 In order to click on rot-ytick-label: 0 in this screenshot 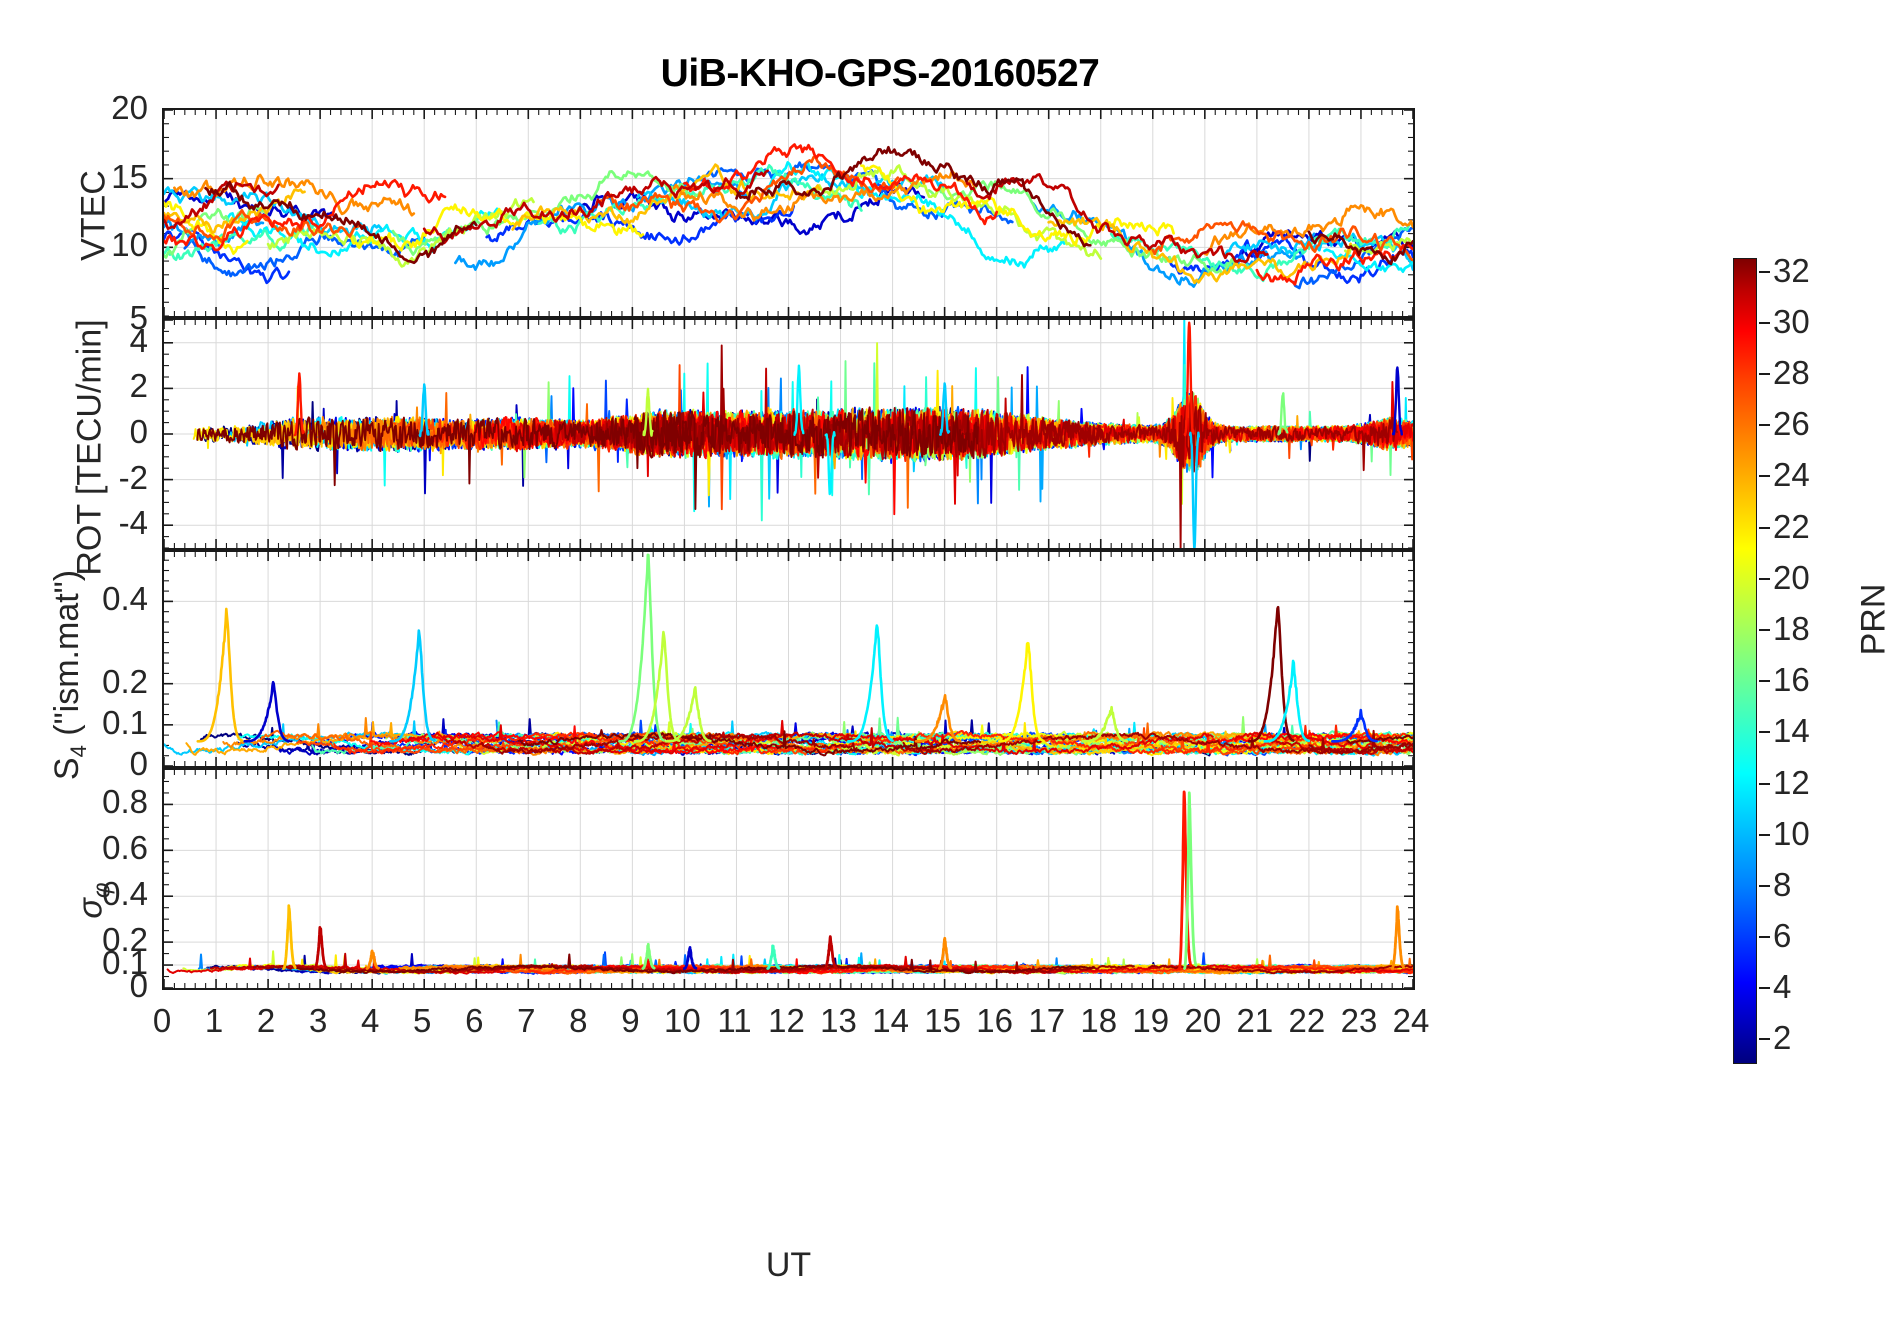, I will do `click(138, 431)`.